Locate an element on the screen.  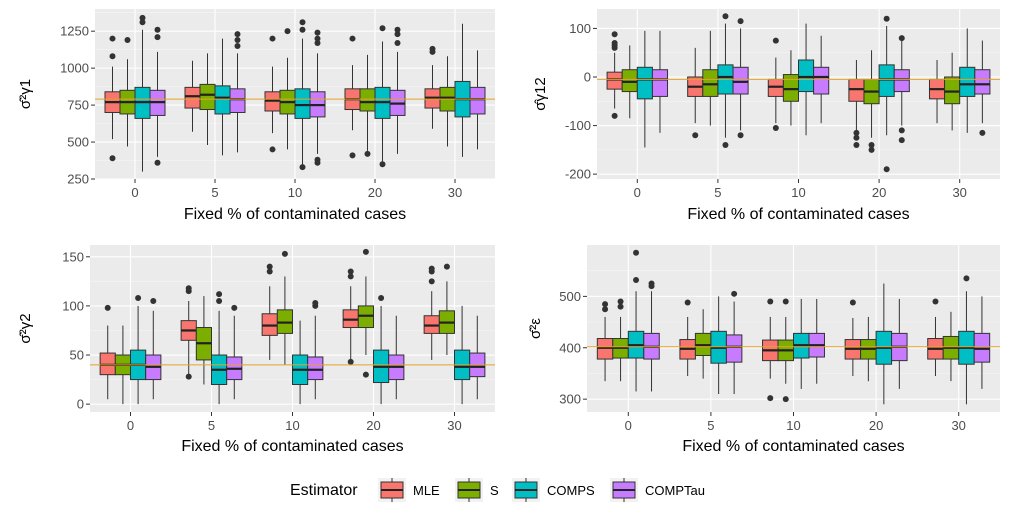
legend: Estimator MLE S COMPS COMPTau is located at coordinates (497, 490).